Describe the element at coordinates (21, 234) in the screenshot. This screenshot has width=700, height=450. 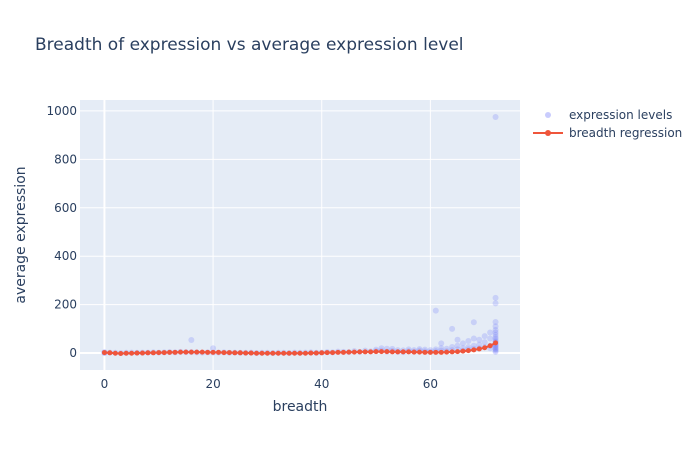
I see `y-axis-title: average expression` at that location.